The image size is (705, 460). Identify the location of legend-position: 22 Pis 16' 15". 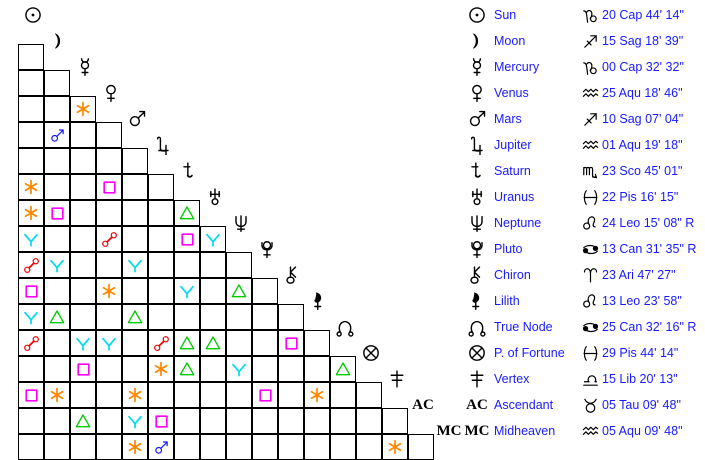
(640, 197).